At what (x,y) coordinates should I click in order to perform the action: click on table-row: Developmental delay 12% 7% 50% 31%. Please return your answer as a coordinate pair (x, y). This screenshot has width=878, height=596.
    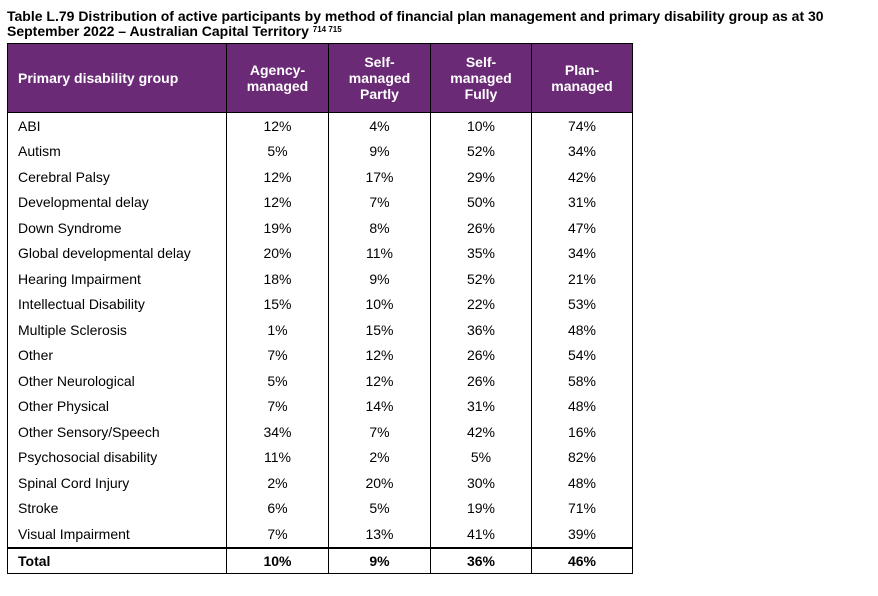
    Looking at the image, I should click on (320, 202).